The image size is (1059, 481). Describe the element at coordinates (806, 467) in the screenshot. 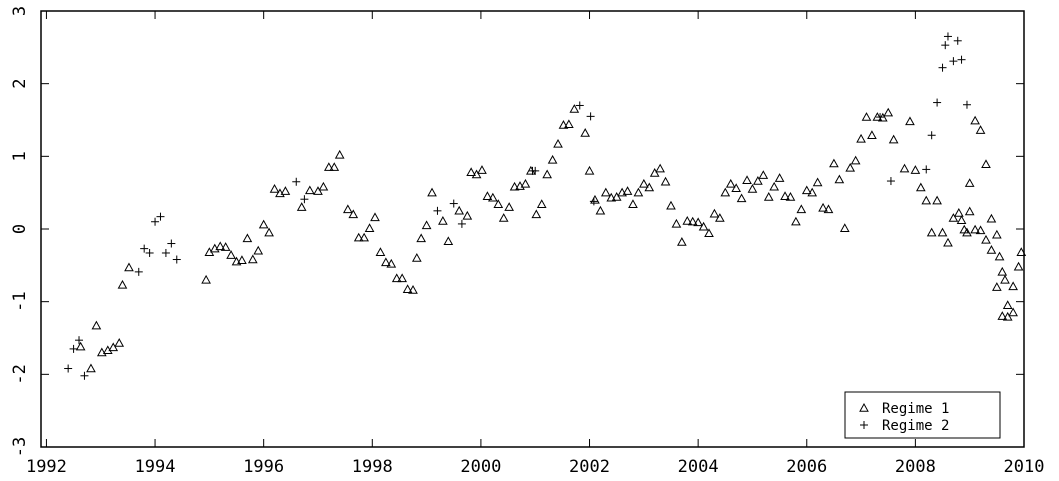

I see `x-tick-label: 2006` at that location.